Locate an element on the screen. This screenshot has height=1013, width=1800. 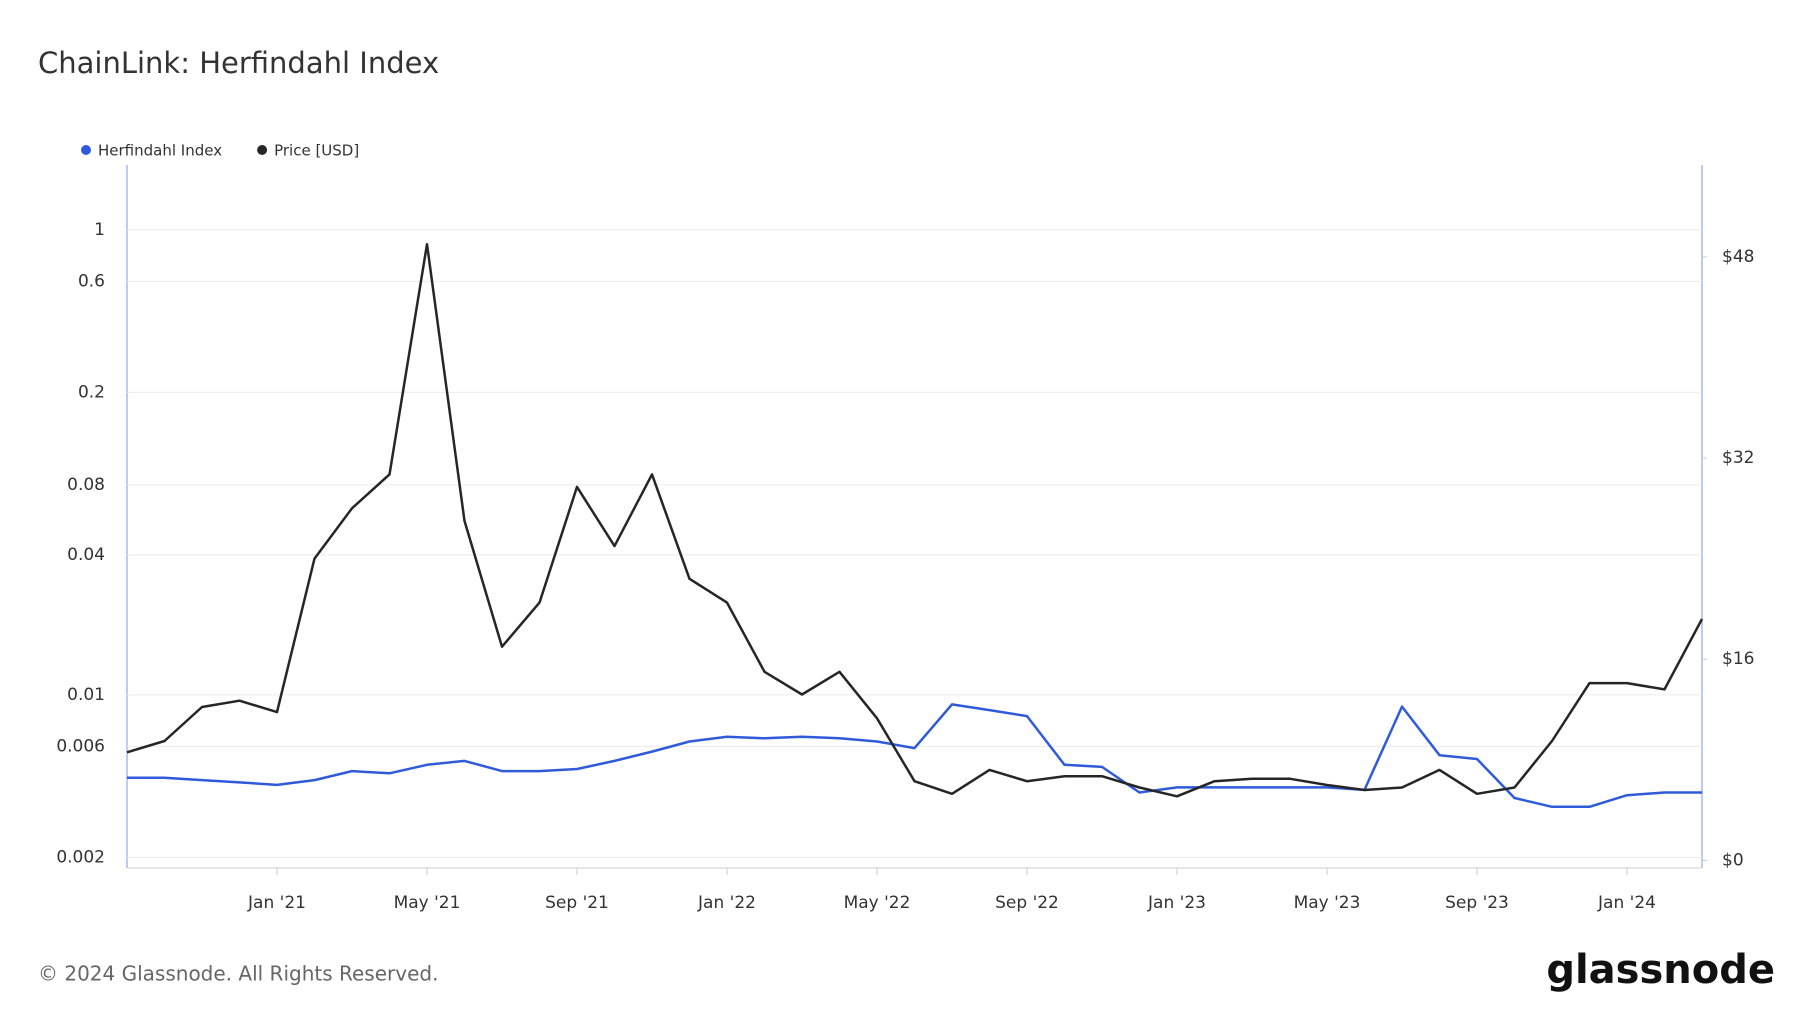
footer: © 2024 Glassnode. All Rights Reserved. is located at coordinates (238, 974).